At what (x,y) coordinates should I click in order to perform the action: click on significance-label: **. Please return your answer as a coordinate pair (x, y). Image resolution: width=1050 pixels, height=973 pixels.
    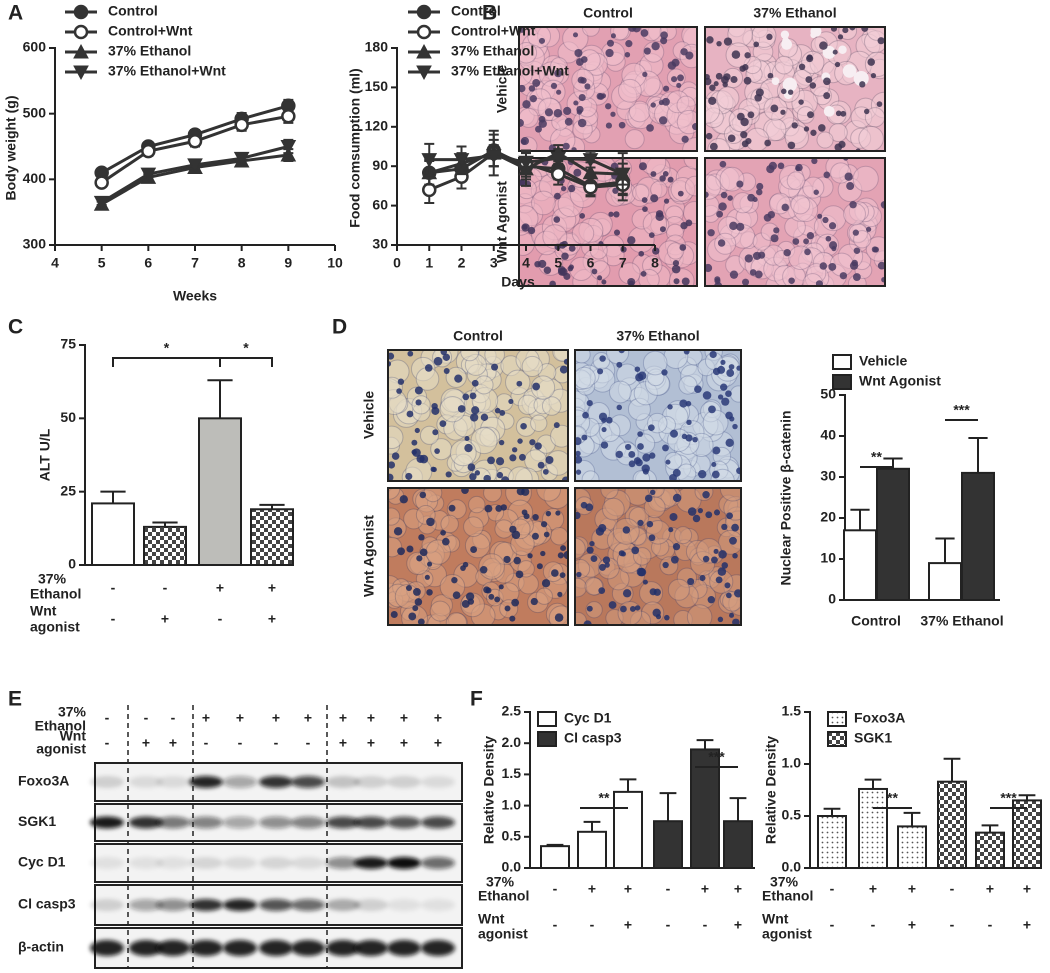
    Looking at the image, I should click on (892, 798).